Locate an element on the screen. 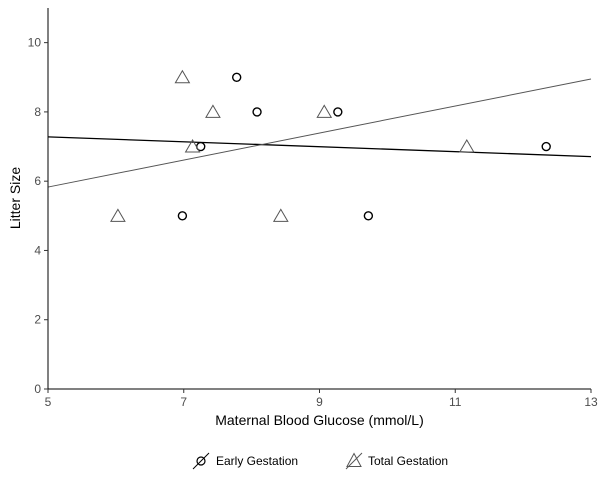  x-axis-title: Maternal Blood Glucose (mmol/L) is located at coordinates (319, 420).